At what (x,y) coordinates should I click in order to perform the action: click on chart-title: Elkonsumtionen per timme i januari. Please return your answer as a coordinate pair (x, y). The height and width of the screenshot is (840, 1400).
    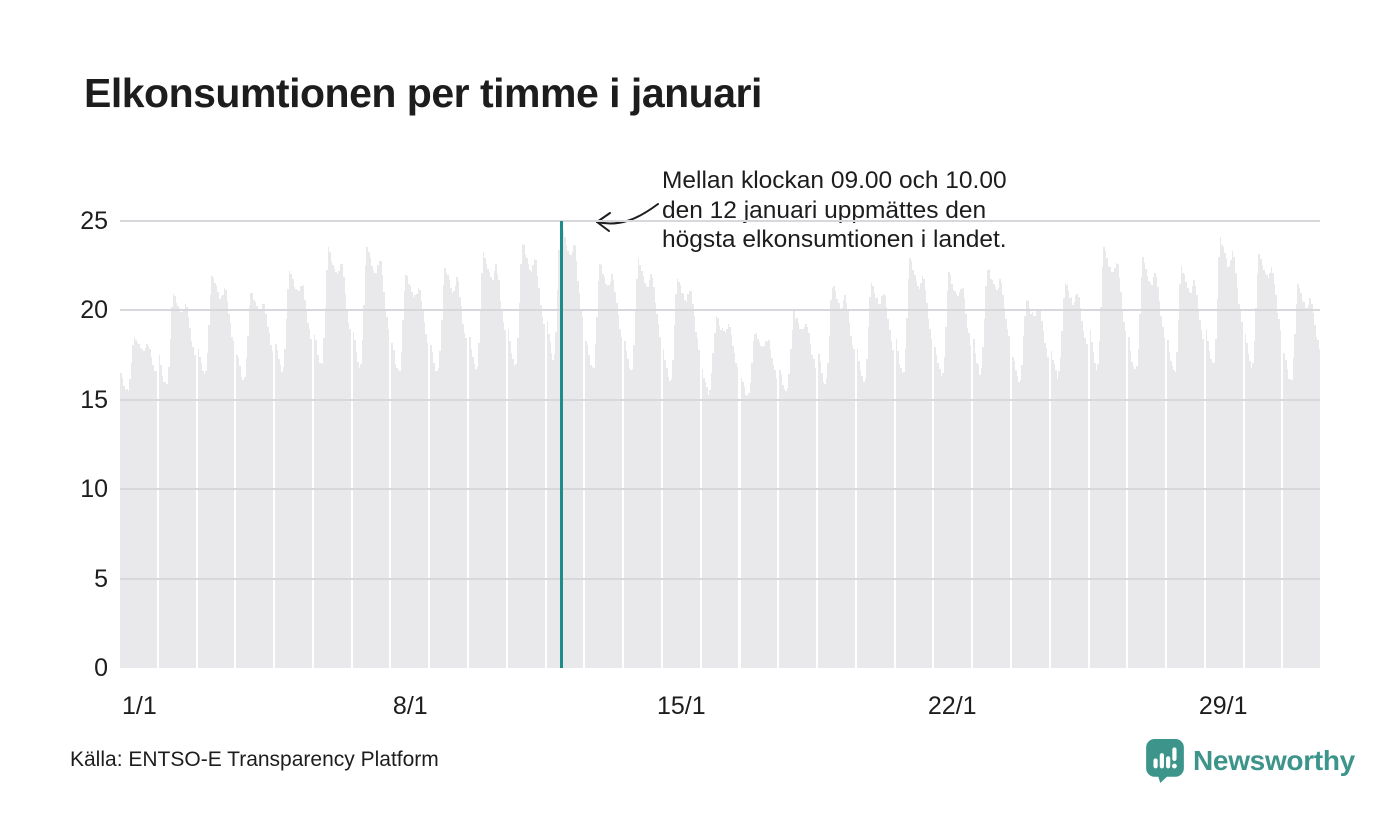
    Looking at the image, I should click on (423, 93).